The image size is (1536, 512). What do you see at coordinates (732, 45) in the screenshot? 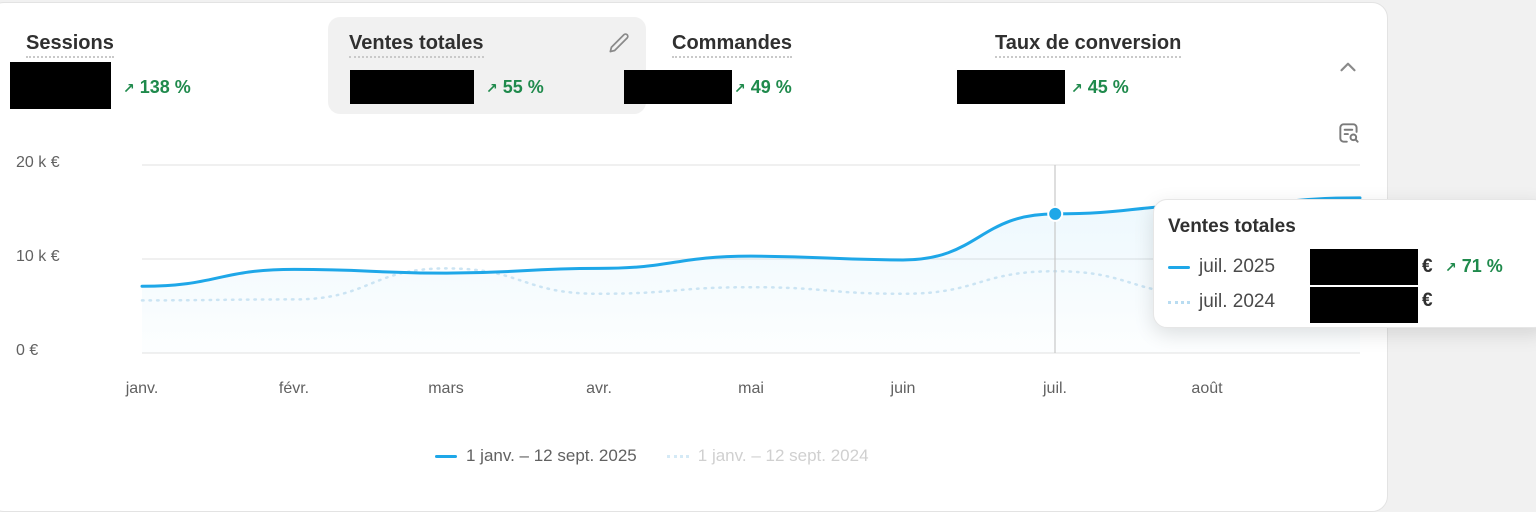
I see `metric-title: Commandes` at bounding box center [732, 45].